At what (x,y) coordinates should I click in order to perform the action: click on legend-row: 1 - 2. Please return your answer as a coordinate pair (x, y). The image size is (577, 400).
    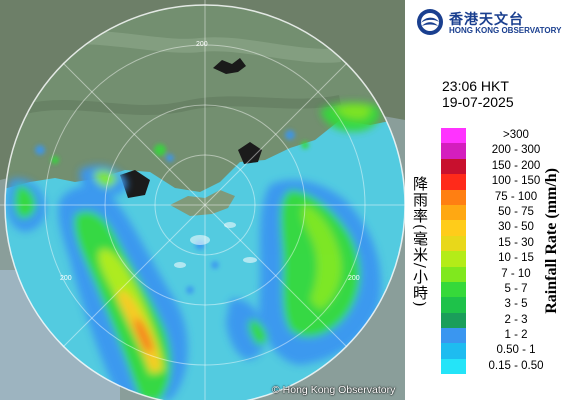
    Looking at the image, I should click on (507, 336).